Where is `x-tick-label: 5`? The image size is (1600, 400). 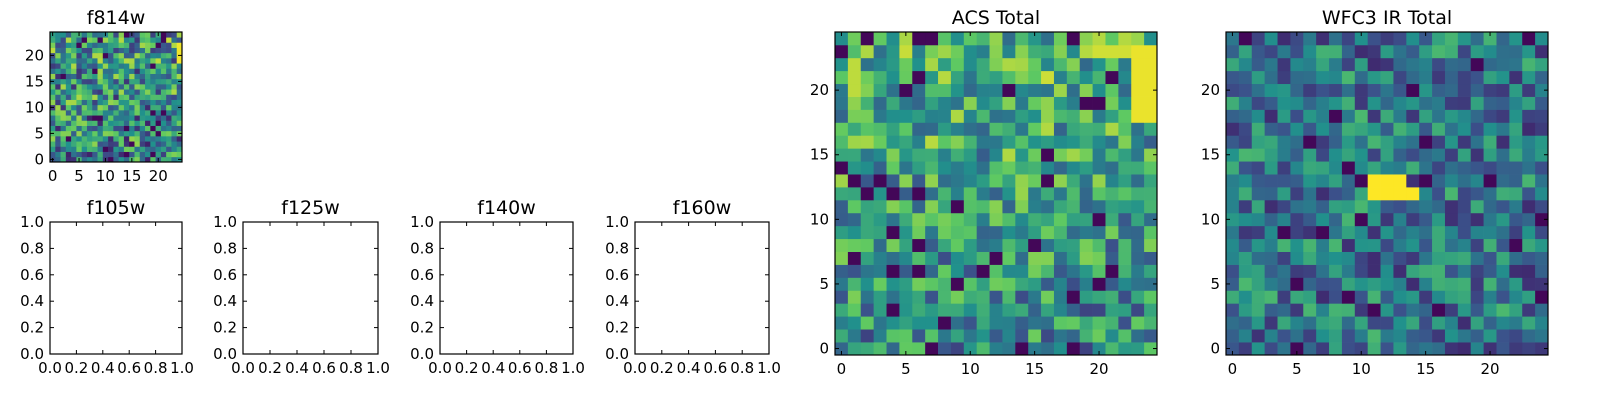
x-tick-label: 5 is located at coordinates (906, 369).